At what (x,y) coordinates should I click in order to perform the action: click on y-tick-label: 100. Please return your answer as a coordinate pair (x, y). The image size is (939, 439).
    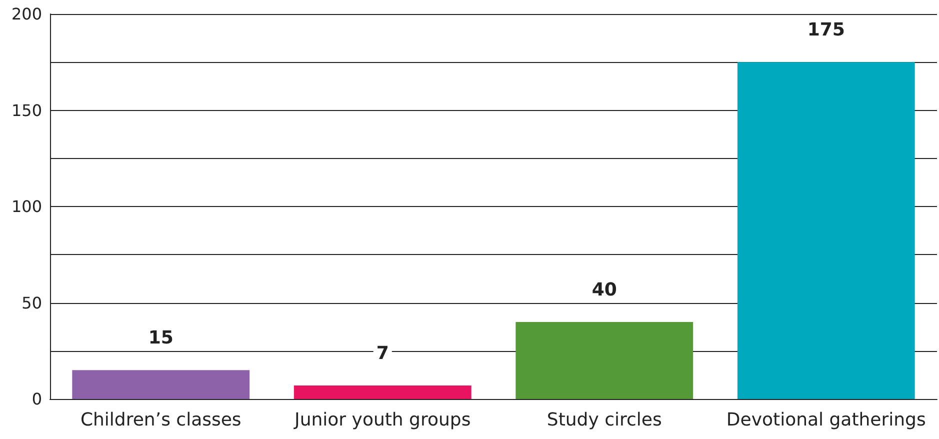
    Looking at the image, I should click on (26, 206).